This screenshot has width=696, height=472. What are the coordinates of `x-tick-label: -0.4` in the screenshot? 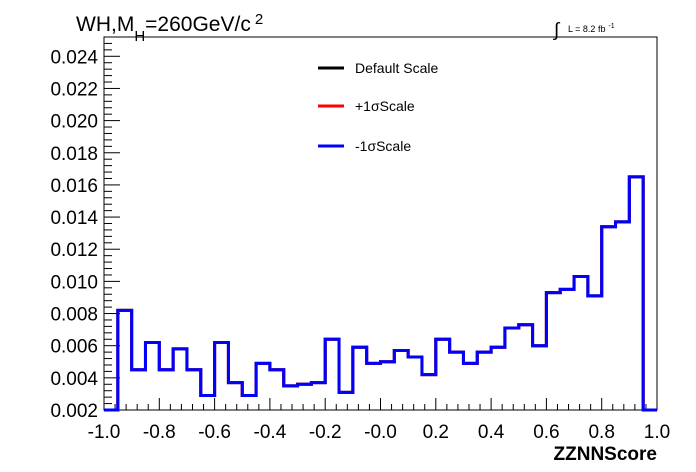 It's located at (270, 432).